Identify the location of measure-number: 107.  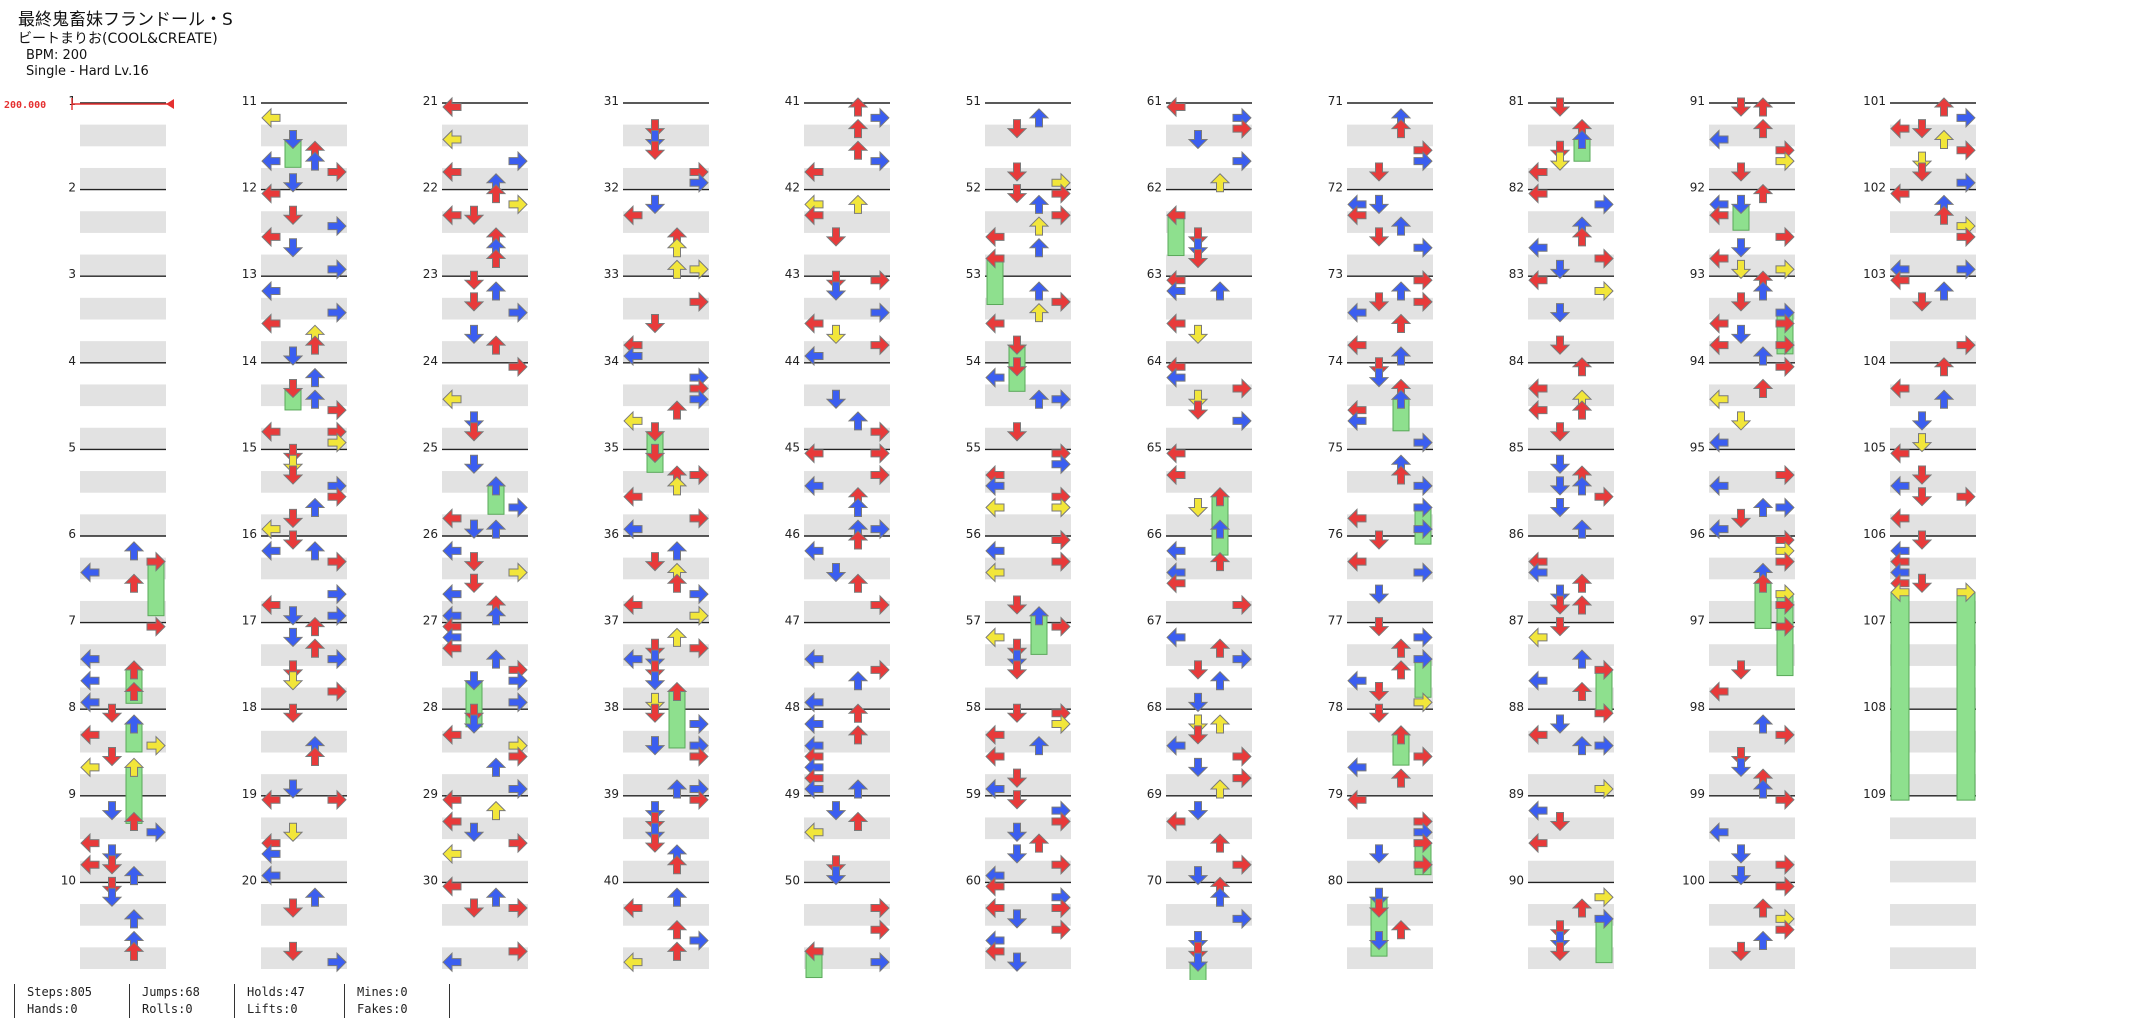
(1874, 621).